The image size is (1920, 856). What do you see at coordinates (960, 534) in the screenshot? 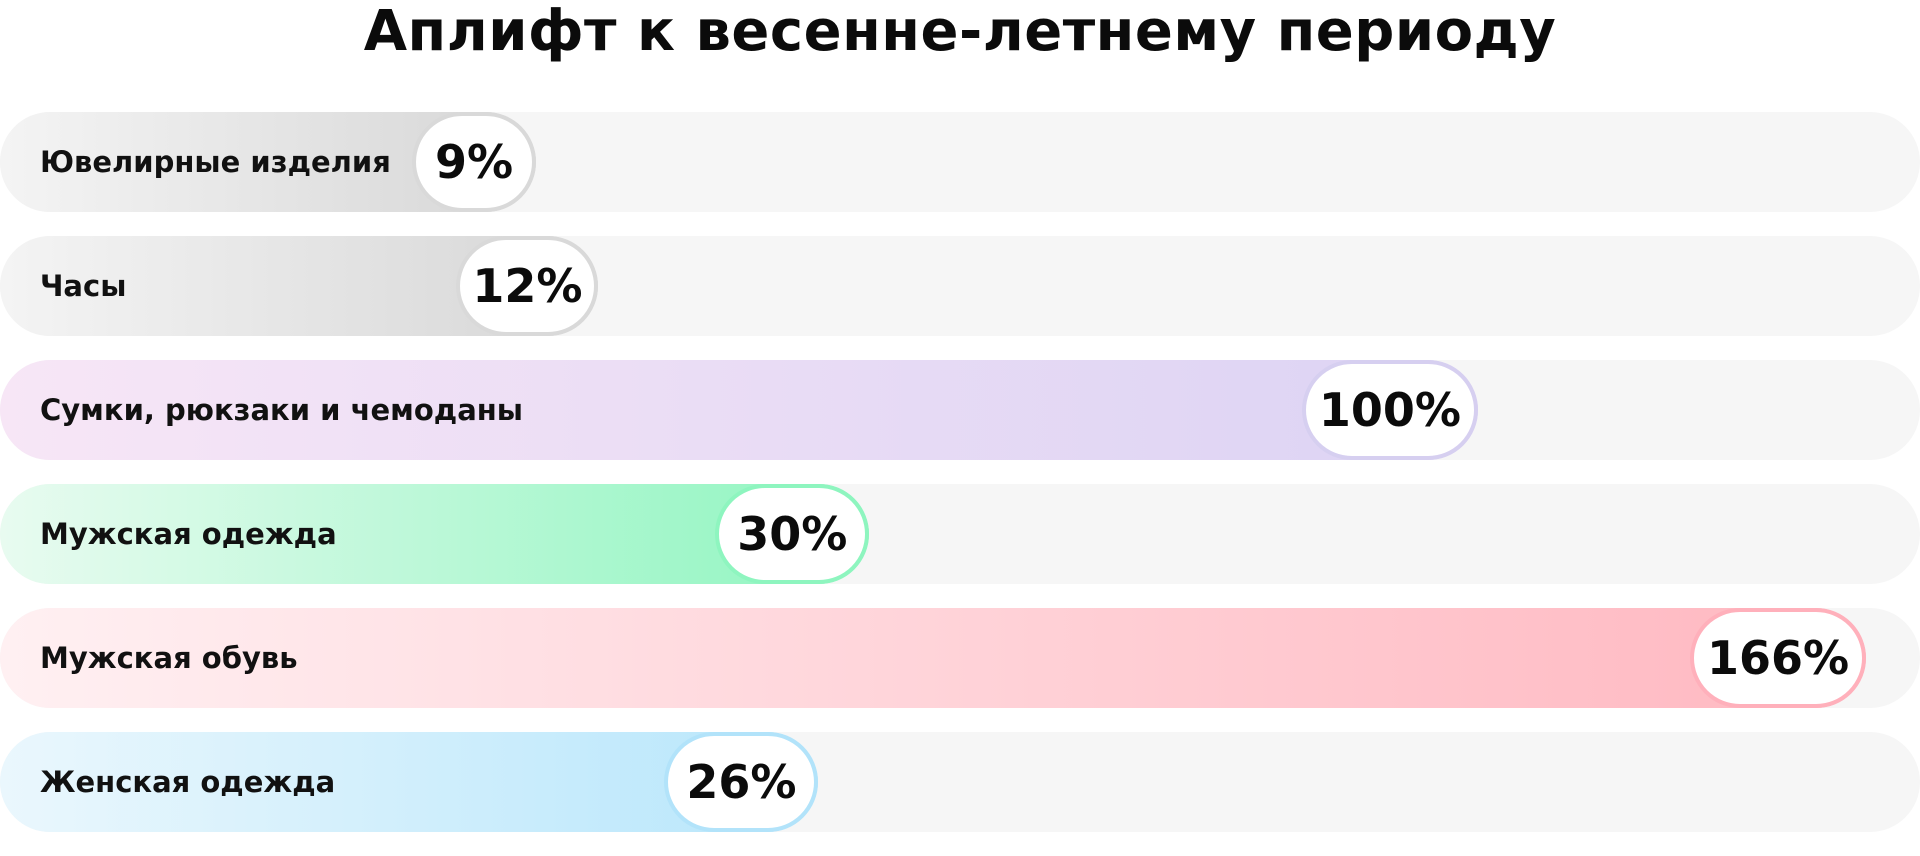
I see `bar-row: 30% Мужская одежда` at bounding box center [960, 534].